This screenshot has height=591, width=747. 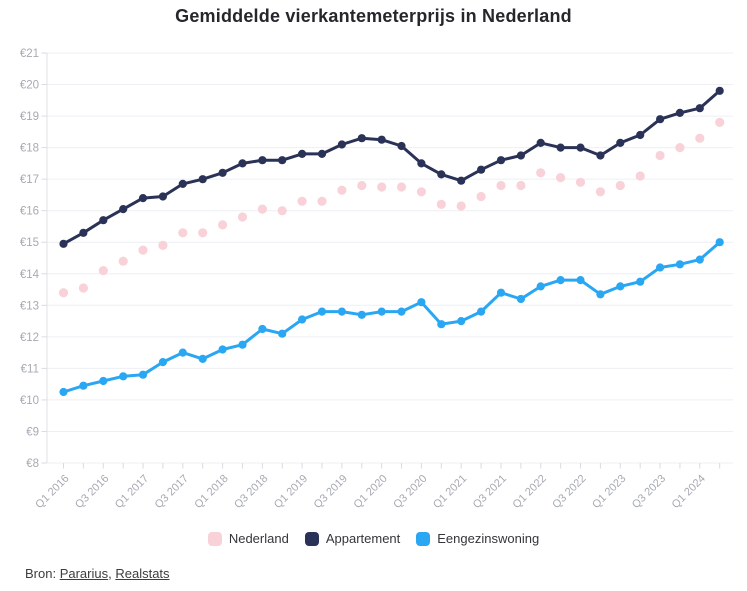 What do you see at coordinates (142, 573) in the screenshot?
I see `source-link-realstats: Realstats` at bounding box center [142, 573].